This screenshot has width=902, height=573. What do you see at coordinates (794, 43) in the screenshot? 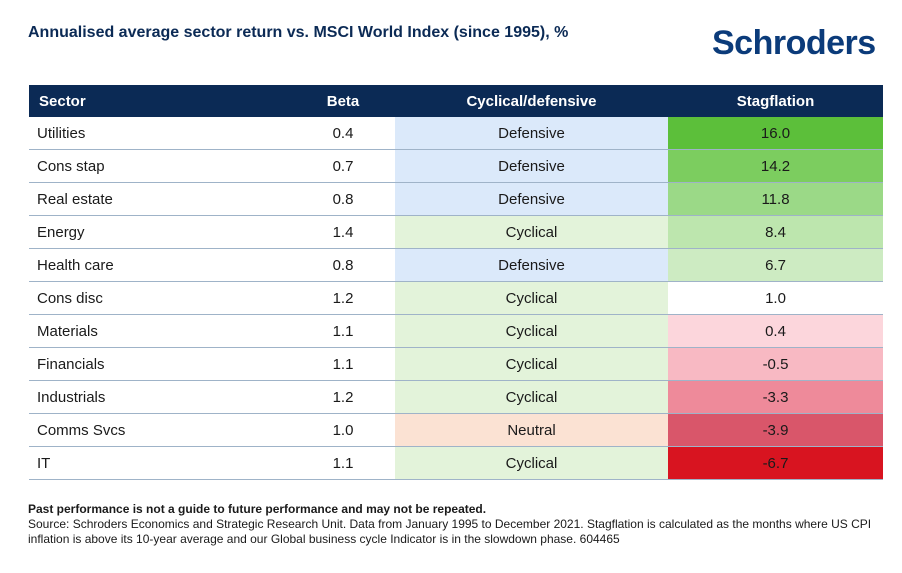
I see `schroders-logo: Schroders` at bounding box center [794, 43].